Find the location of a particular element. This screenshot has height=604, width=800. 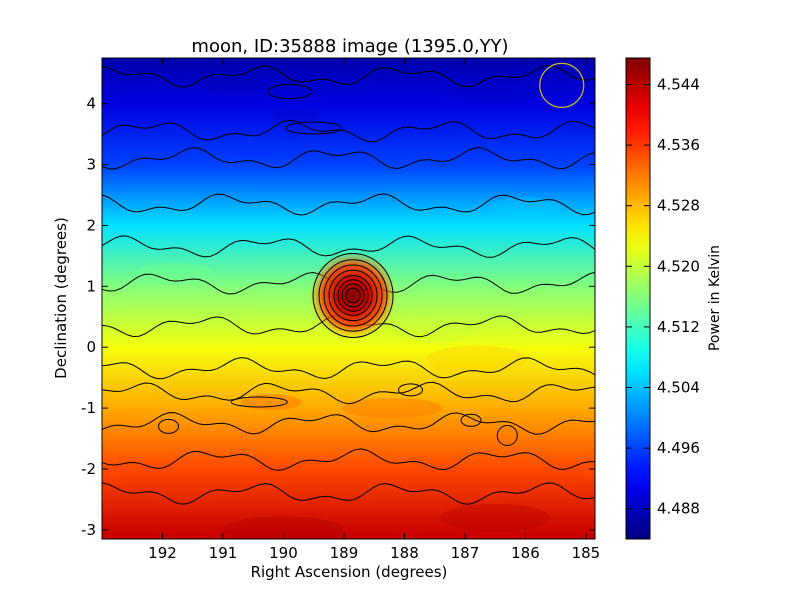

colorbar-tick-label: 4.504 is located at coordinates (678, 388).